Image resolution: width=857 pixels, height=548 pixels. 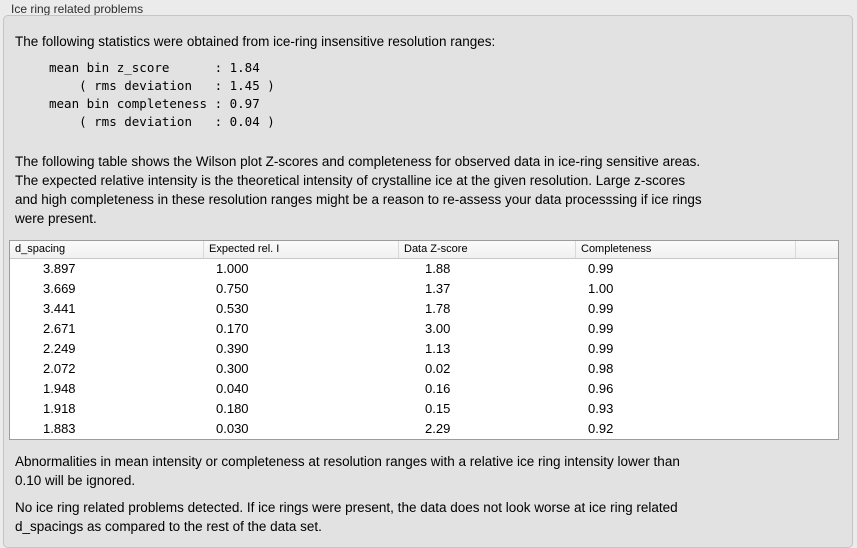 I want to click on table-cell: 0.040, so click(x=232, y=388).